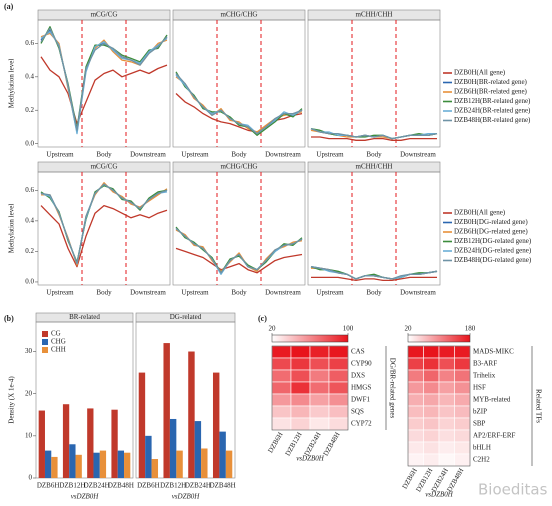 Image resolution: width=552 pixels, height=506 pixels. Describe the element at coordinates (492, 120) in the screenshot. I see `legend-label: DZB48H(BR-related gene)` at that location.